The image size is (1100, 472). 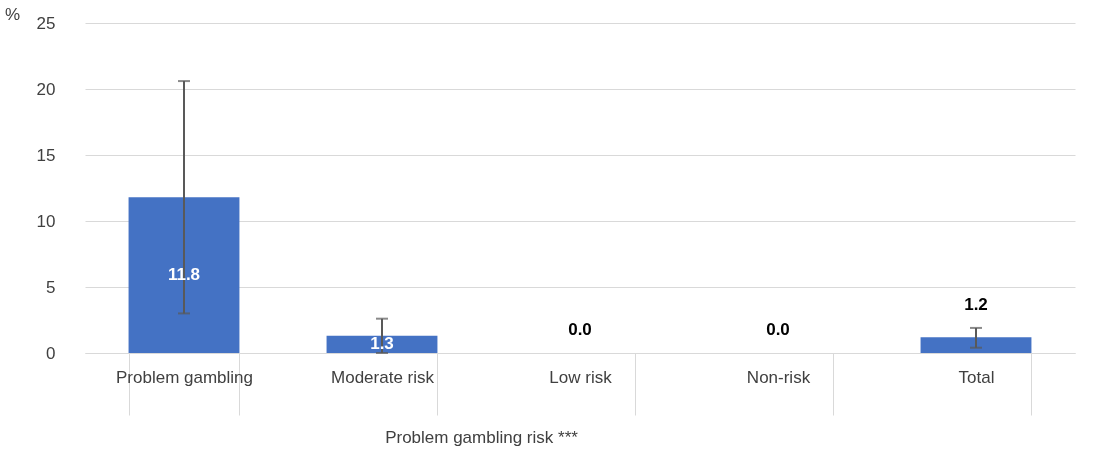 What do you see at coordinates (46, 155) in the screenshot?
I see `y-tick-label: 15` at bounding box center [46, 155].